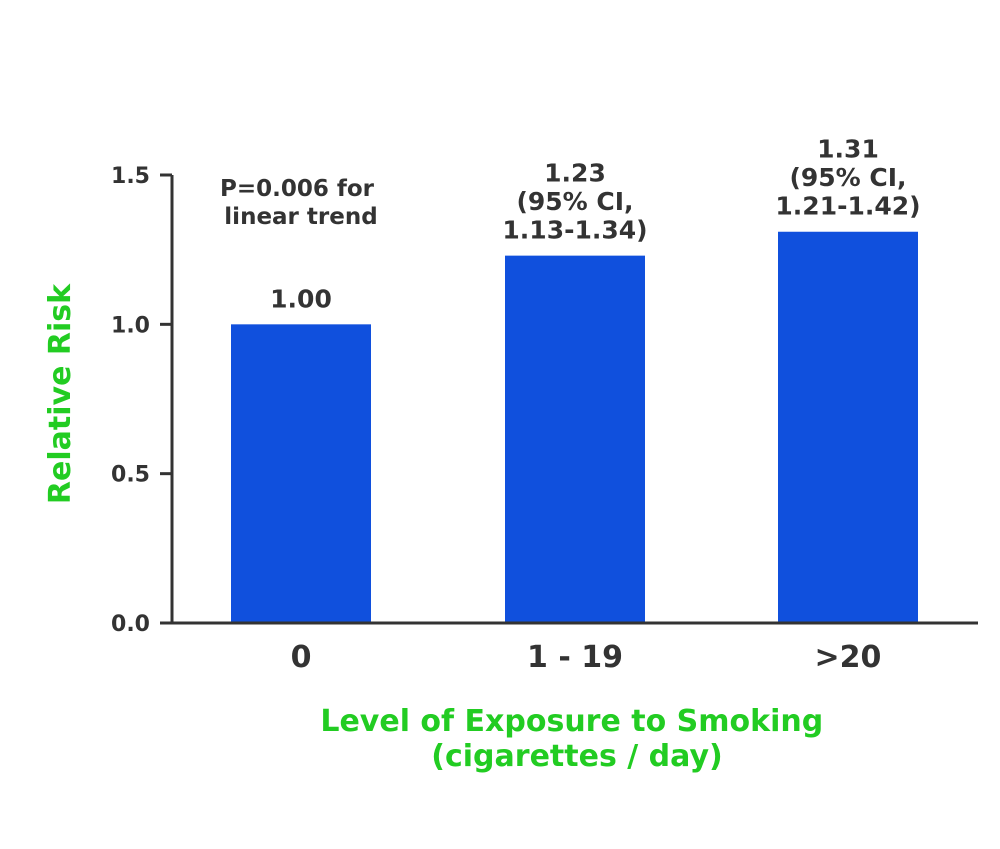 Image resolution: width=1000 pixels, height=849 pixels. I want to click on trend-annotation-line: linear trend, so click(300, 217).